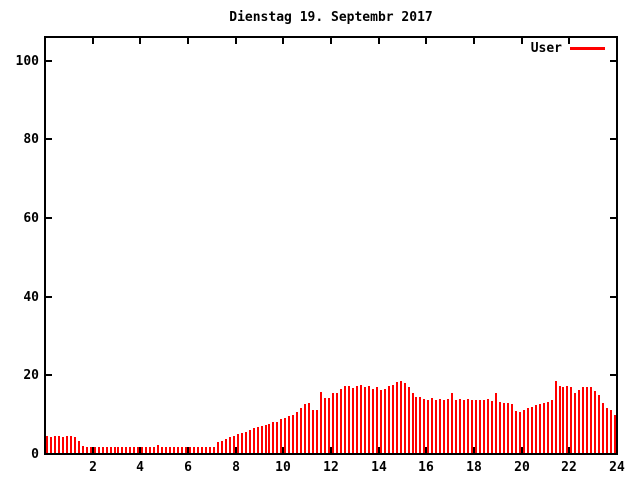 The image size is (640, 480). I want to click on x-axis-tick-label: 12, so click(331, 467).